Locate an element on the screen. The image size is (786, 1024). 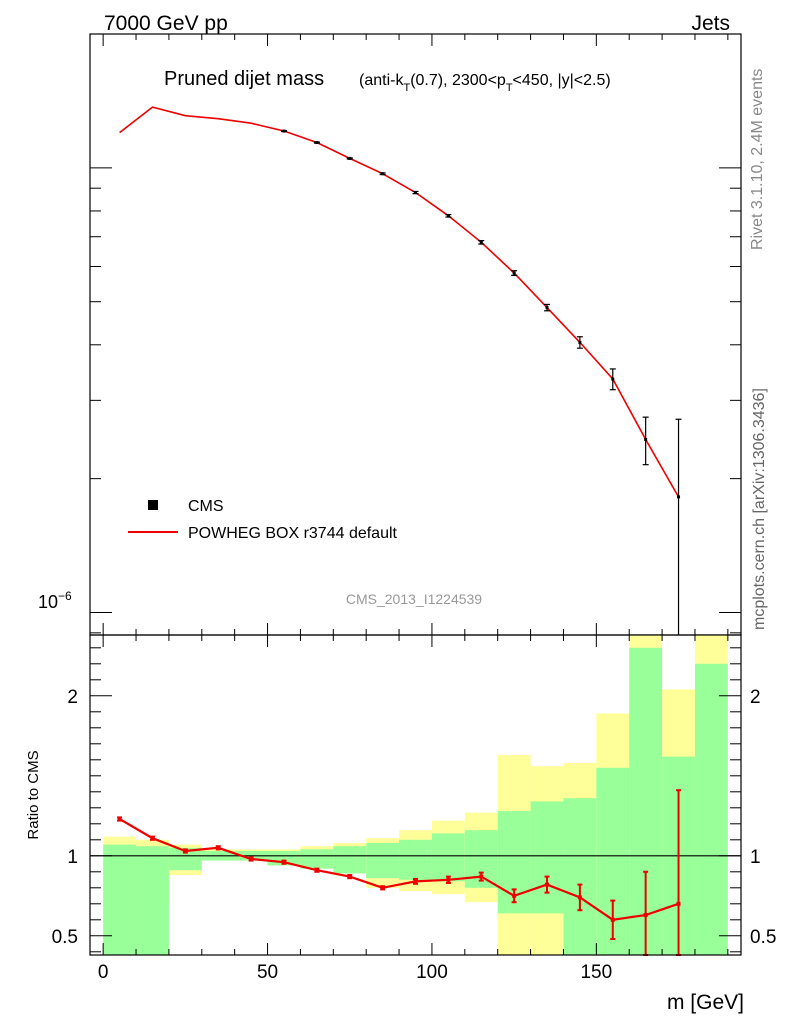
rivet-version-label: Rivet 3.1.10, 2.4M events is located at coordinates (757, 159).